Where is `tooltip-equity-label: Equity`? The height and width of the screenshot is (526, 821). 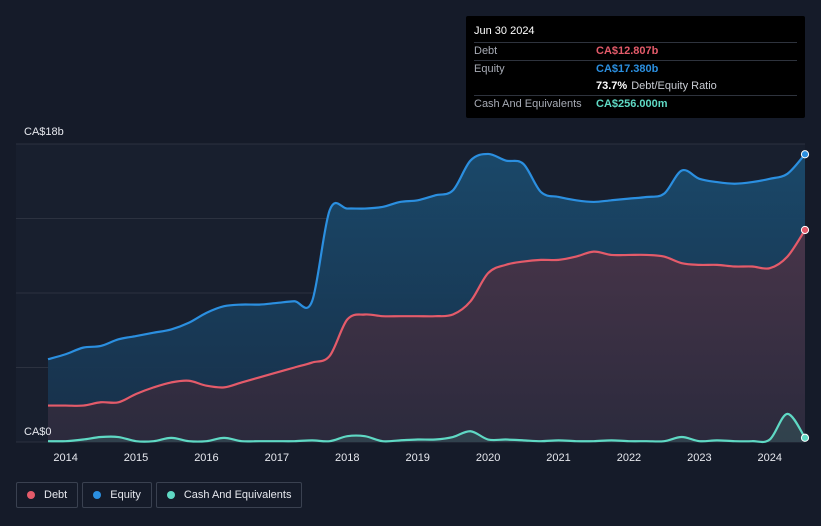
tooltip-equity-label: Equity is located at coordinates (489, 69).